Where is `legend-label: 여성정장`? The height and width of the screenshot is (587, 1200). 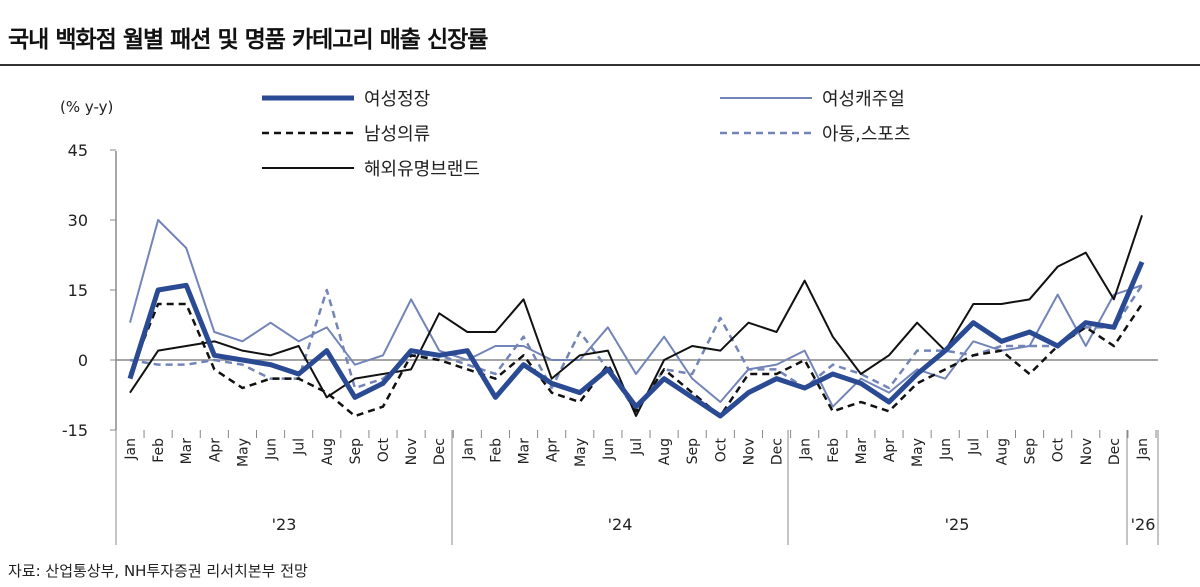 legend-label: 여성정장 is located at coordinates (397, 99).